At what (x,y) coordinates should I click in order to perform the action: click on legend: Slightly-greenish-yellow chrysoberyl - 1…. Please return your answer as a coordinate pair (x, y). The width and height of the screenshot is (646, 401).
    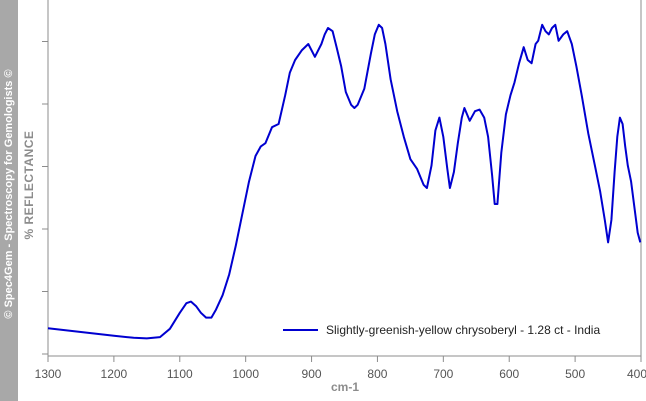
    Looking at the image, I should click on (441, 330).